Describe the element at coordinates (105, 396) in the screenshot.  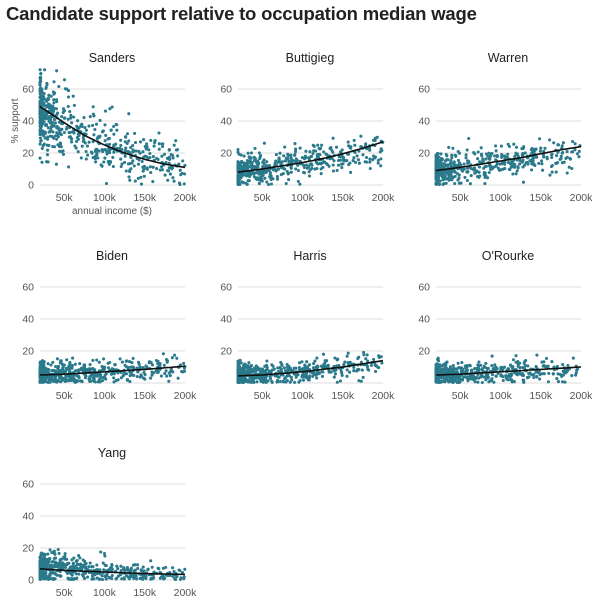
I see `x-tick-label: 100k` at that location.